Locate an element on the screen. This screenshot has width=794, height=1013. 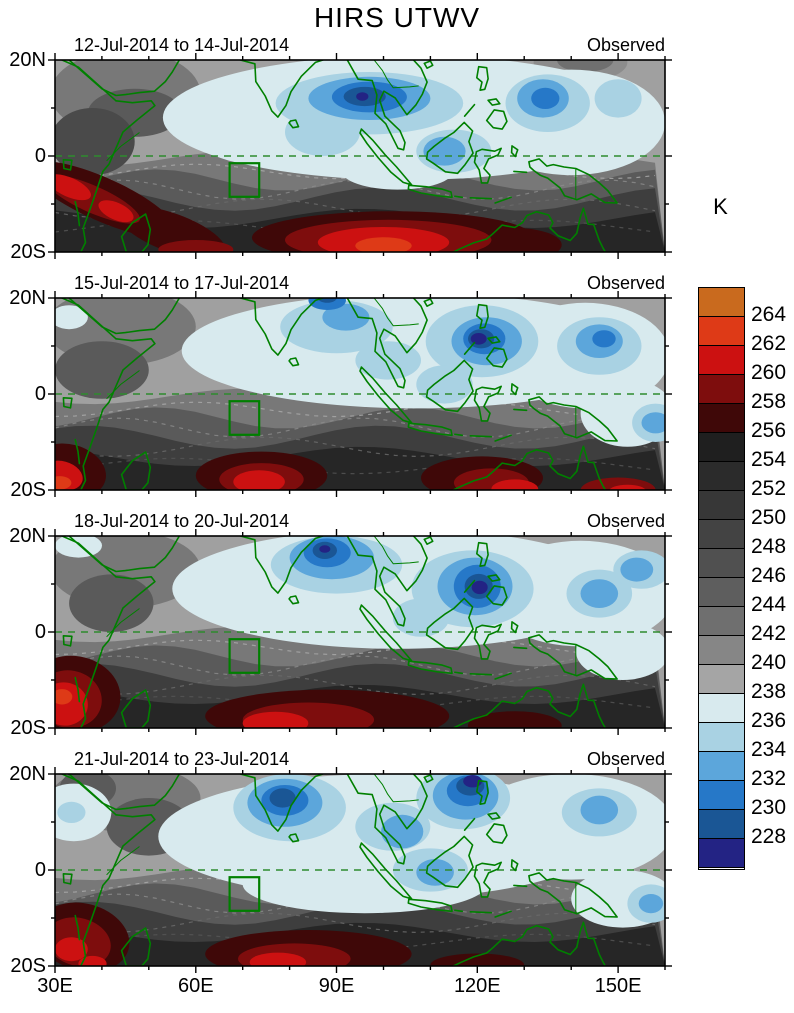
colorbar-tick-label: 252 is located at coordinates (769, 488).